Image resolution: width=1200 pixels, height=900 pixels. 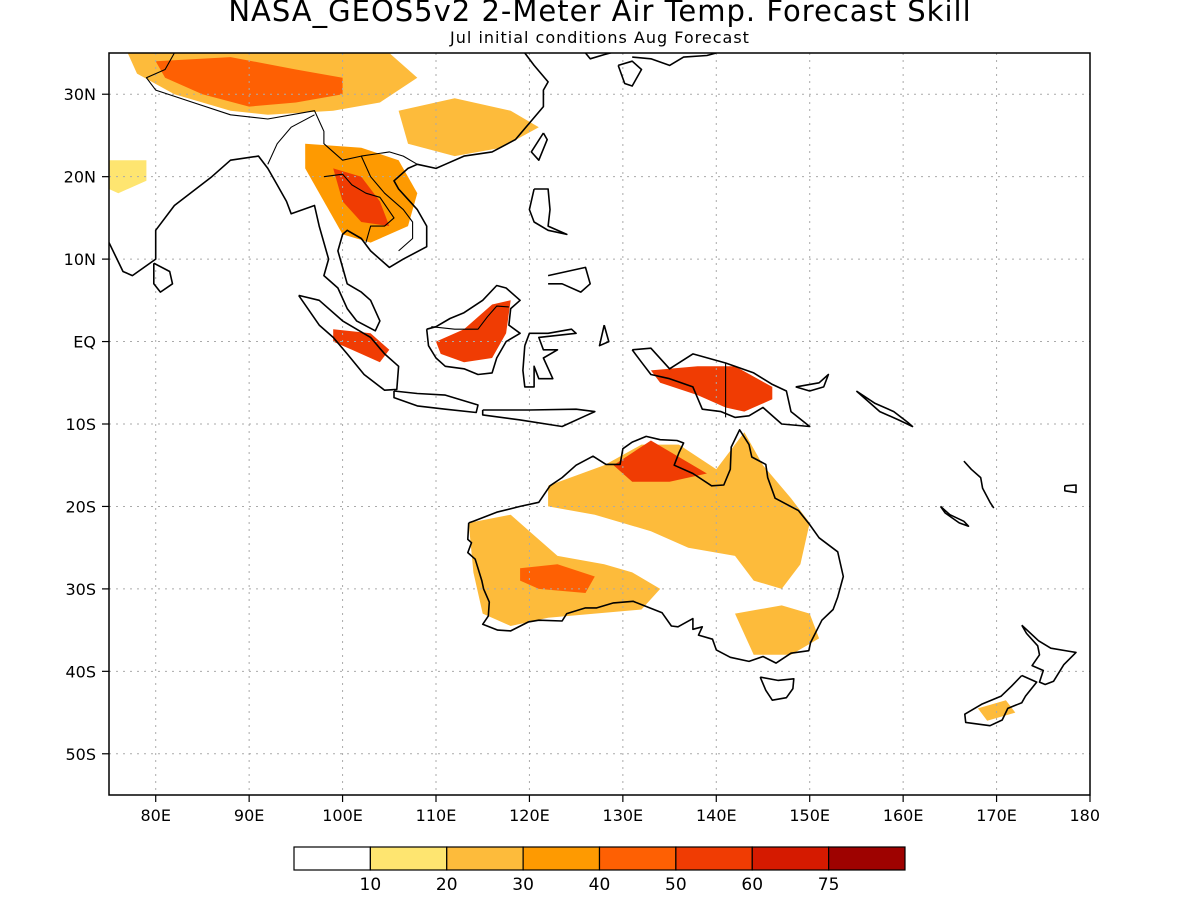 I want to click on lon-tick-label: 110E, so click(x=436, y=815).